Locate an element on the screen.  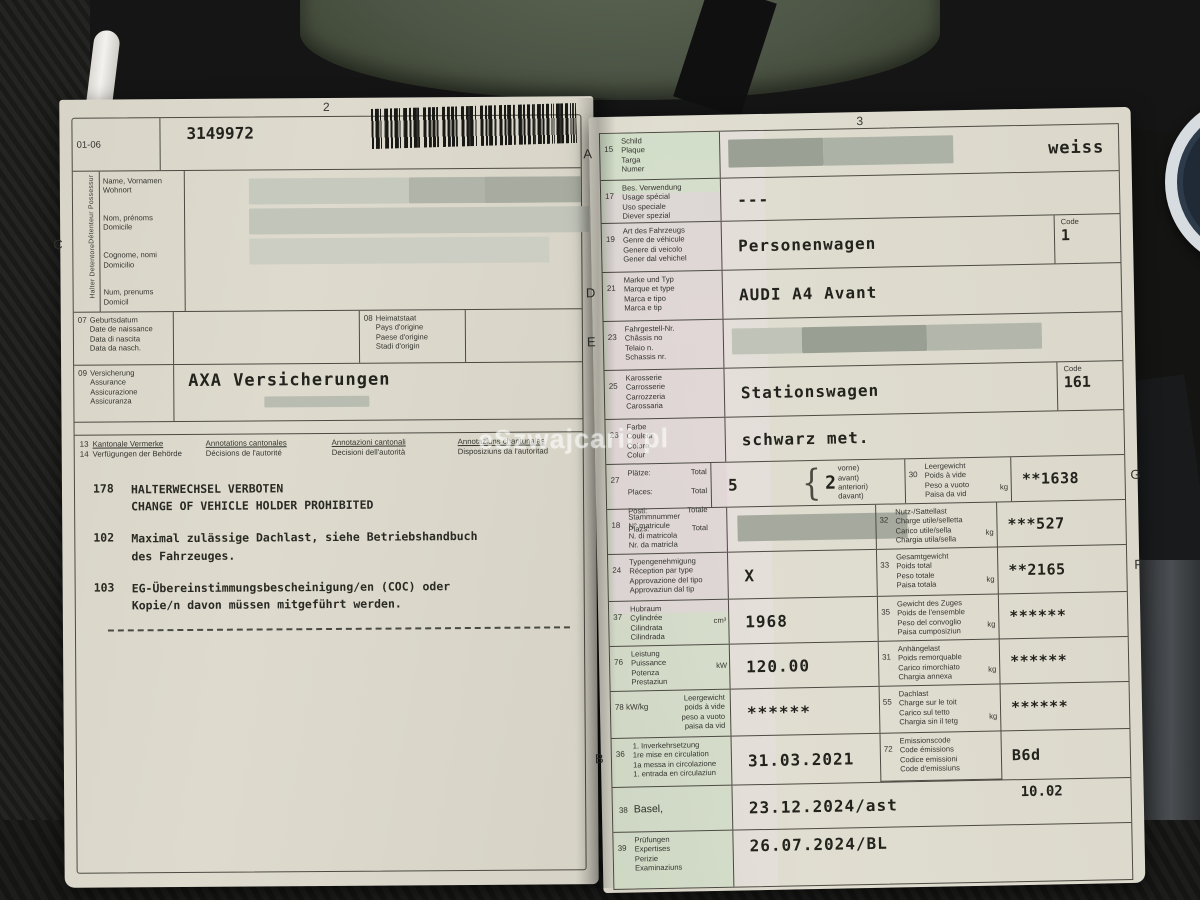
field-07-number: 07 is located at coordinates (82, 320).